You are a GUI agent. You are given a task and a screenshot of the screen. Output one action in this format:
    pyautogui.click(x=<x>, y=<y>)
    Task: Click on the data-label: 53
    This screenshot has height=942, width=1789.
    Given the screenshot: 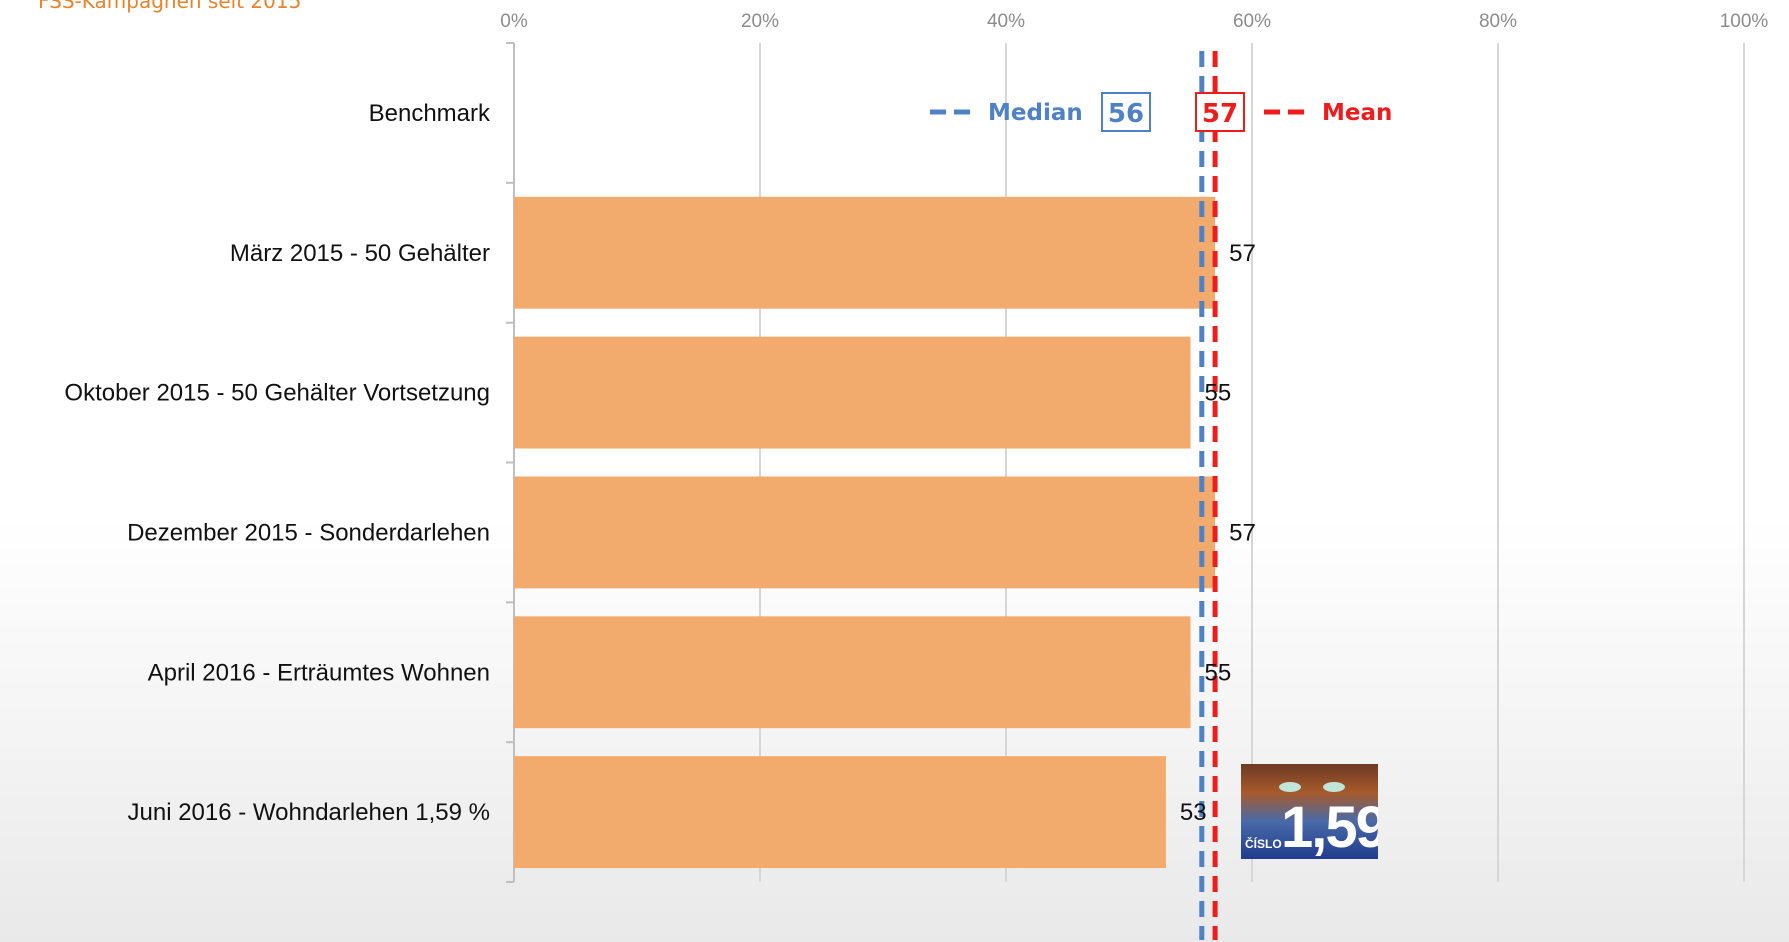 What is the action you would take?
    pyautogui.click(x=1193, y=812)
    